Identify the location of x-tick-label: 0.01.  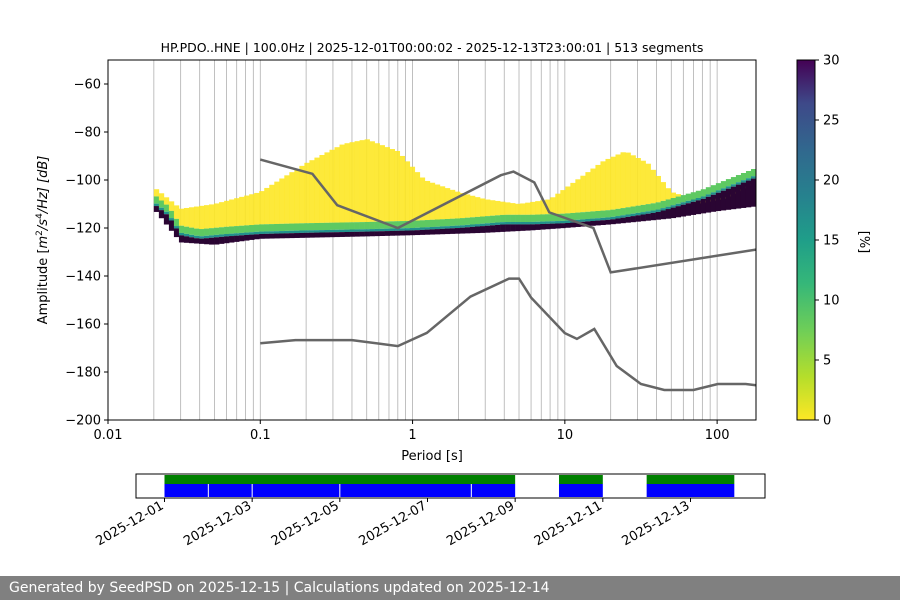
(108, 435).